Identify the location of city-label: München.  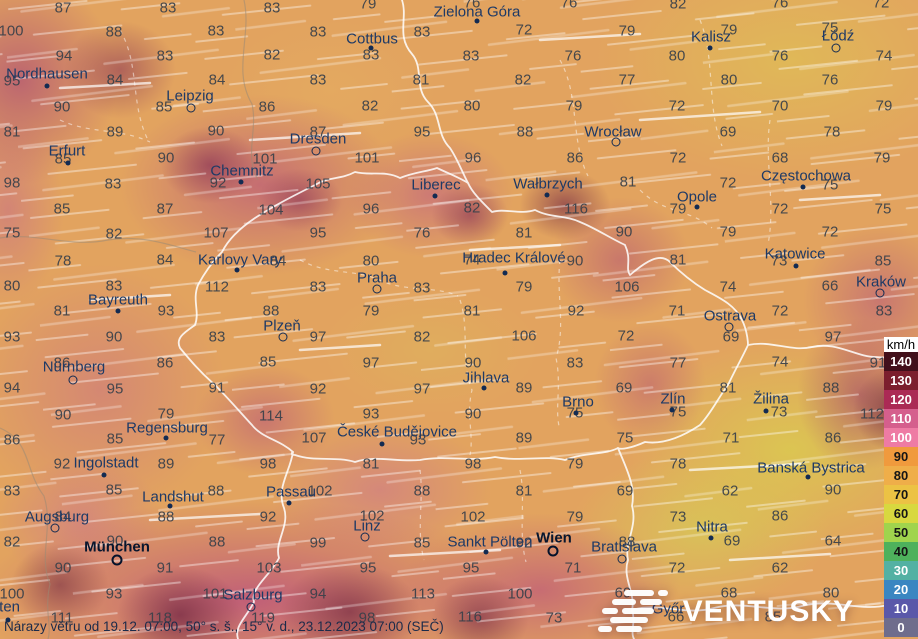
(117, 547).